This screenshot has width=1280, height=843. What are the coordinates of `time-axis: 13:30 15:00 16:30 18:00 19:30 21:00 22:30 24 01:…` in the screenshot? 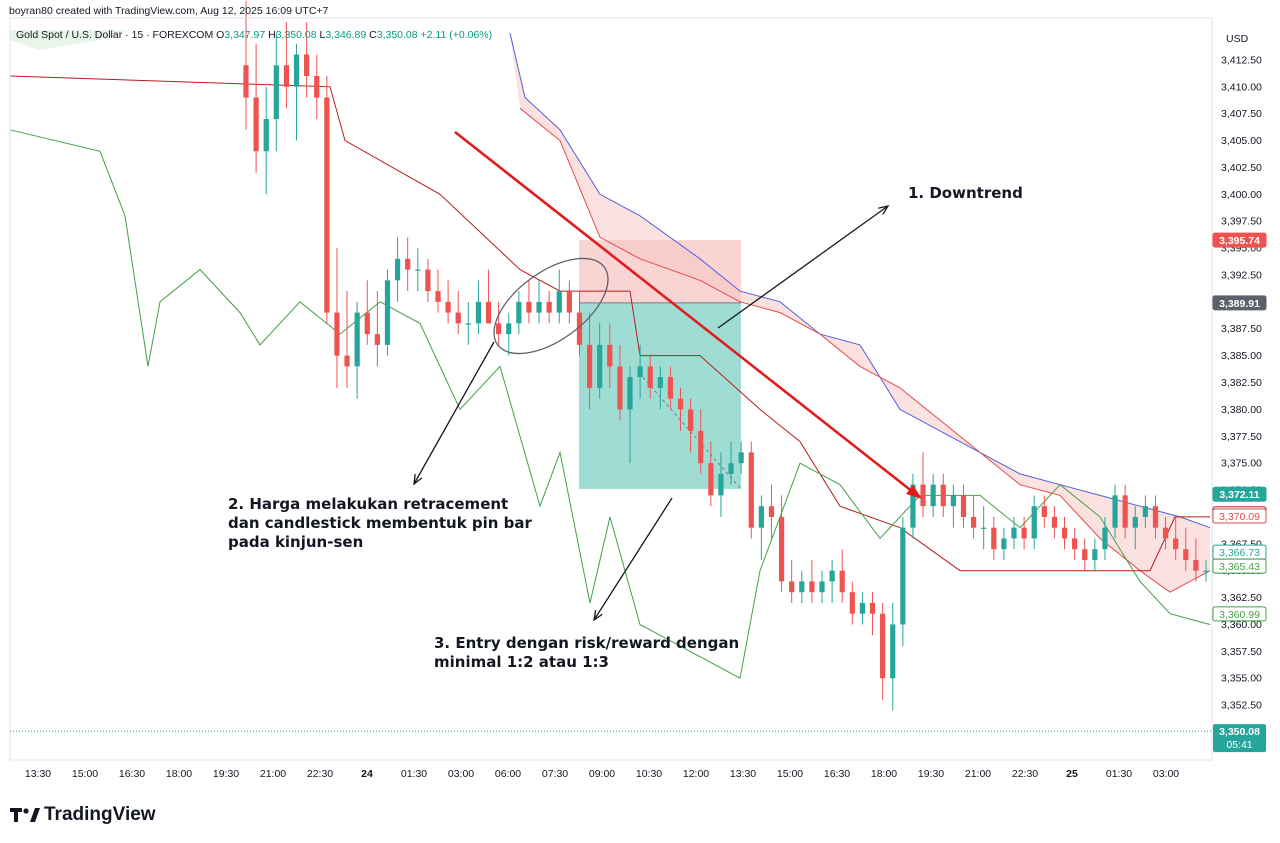 It's located at (602, 774).